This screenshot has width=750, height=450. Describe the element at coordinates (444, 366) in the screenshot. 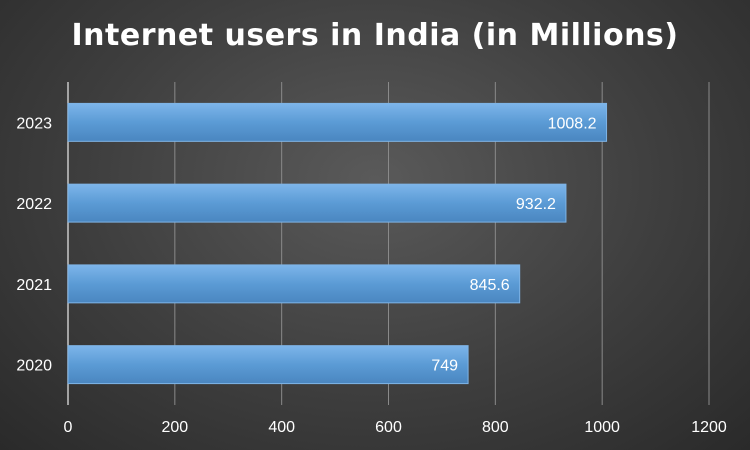

I see `data-label: 749` at that location.